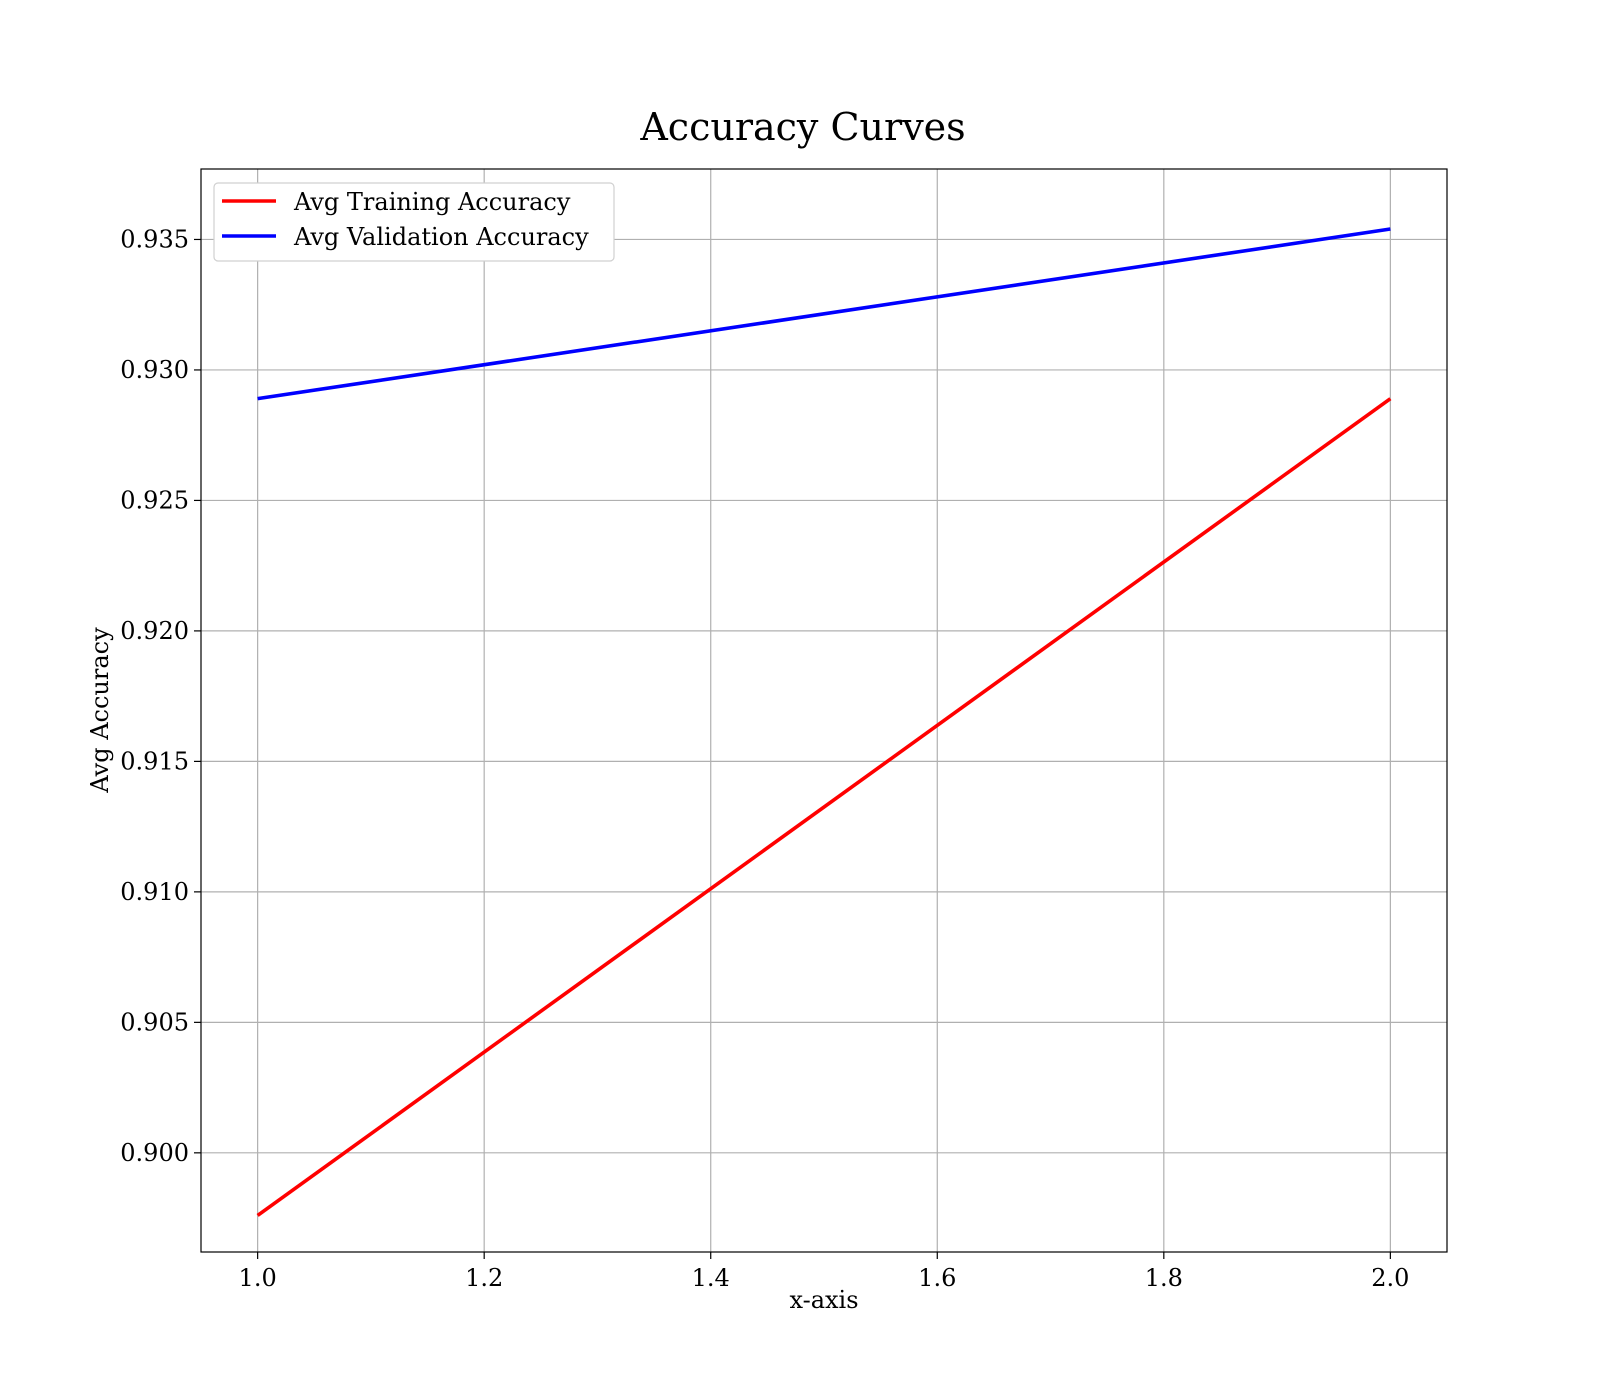 This screenshot has height=1400, width=1600. Describe the element at coordinates (154, 761) in the screenshot. I see `y-tick-label: 0.915` at that location.